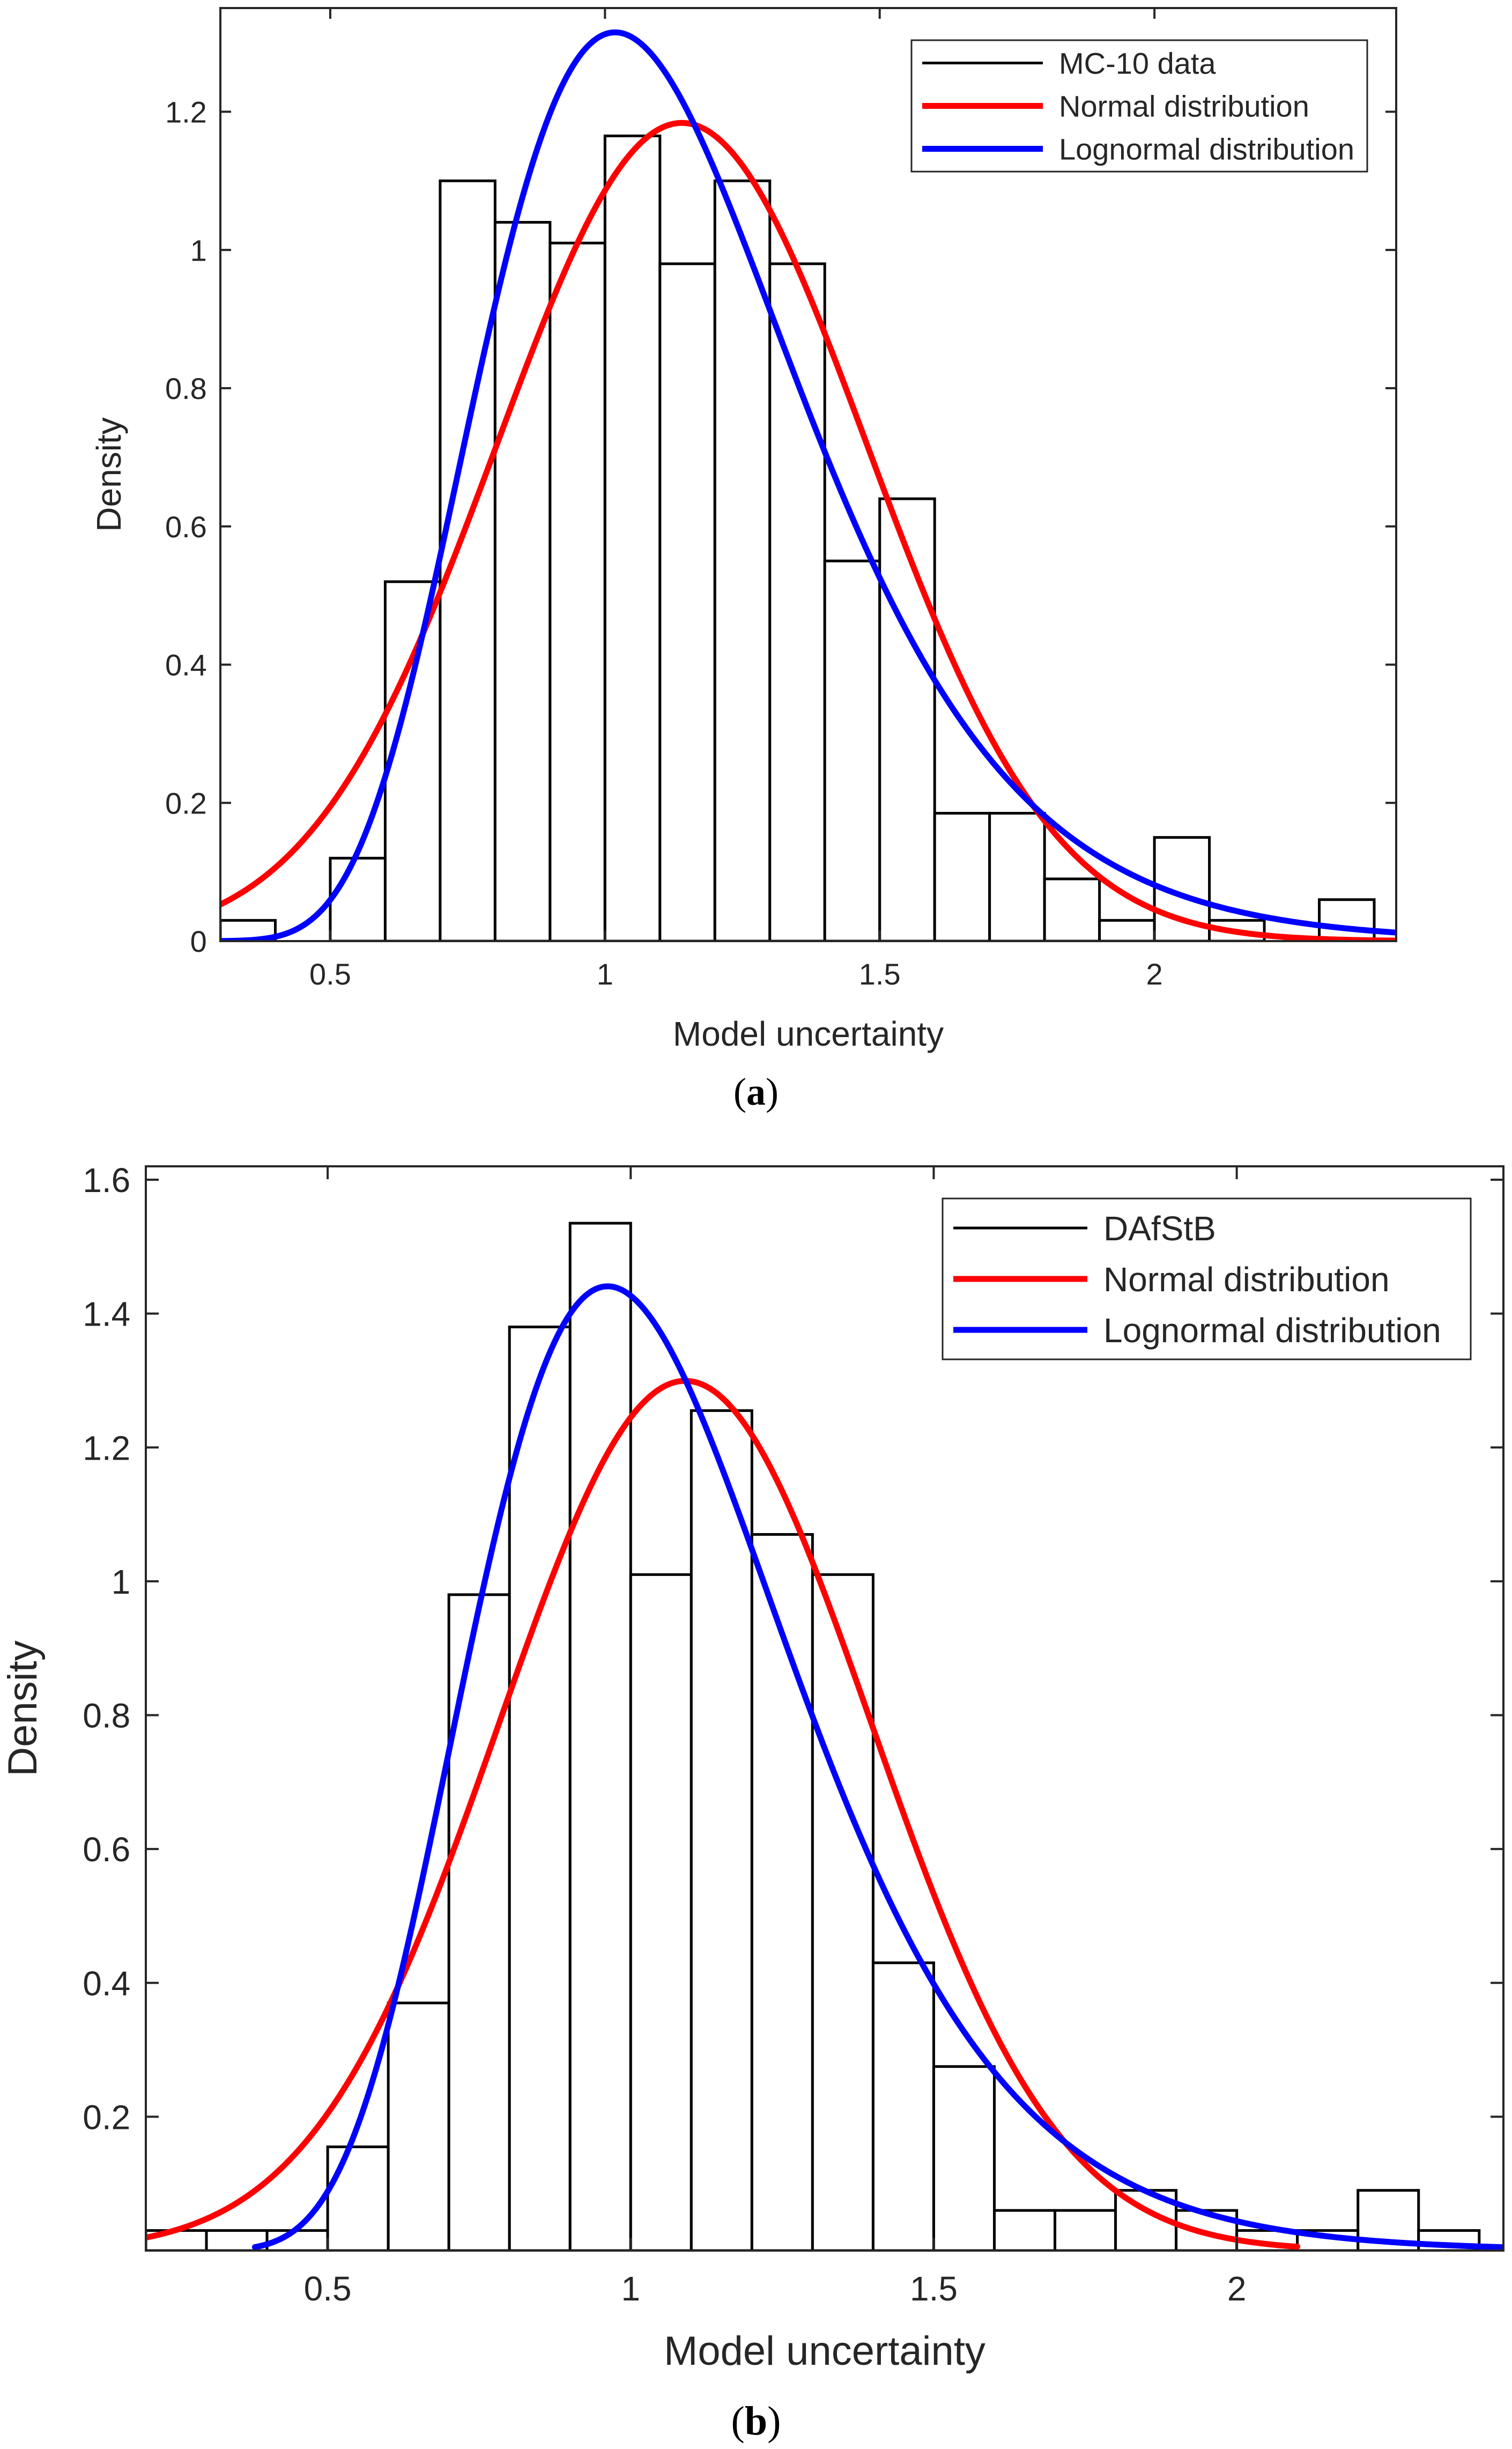  Describe the element at coordinates (934, 2288) in the screenshot. I see `panel-b-x-tick-label: 1.5` at that location.